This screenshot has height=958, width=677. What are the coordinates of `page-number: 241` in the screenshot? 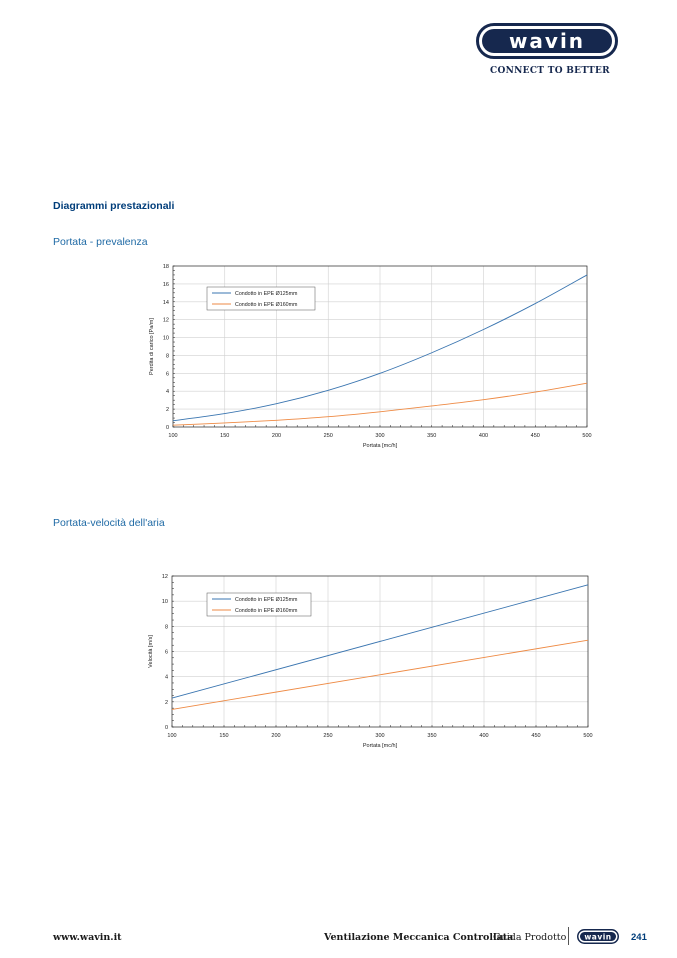 It's located at (639, 937).